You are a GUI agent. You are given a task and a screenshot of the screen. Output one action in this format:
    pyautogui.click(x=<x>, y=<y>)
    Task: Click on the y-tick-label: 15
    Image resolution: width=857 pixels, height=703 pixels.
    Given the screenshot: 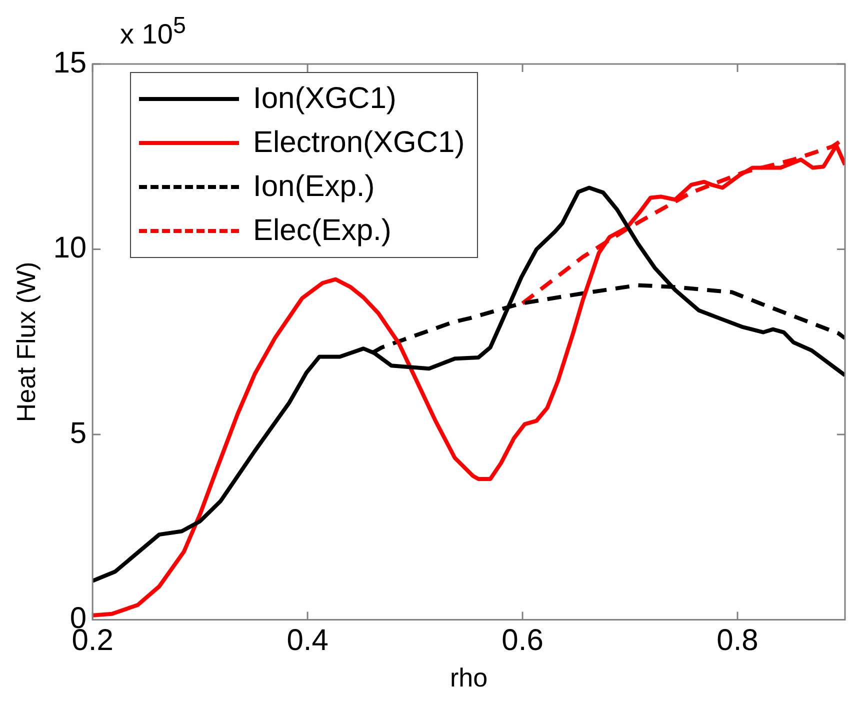 What is the action you would take?
    pyautogui.click(x=70, y=63)
    